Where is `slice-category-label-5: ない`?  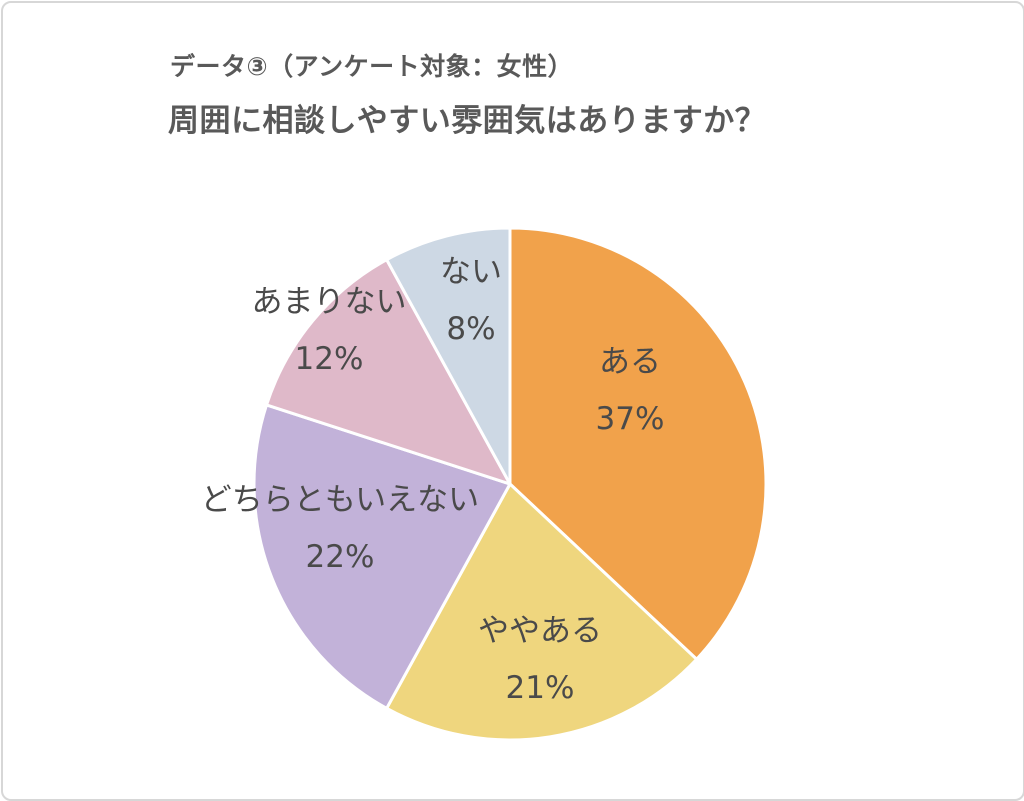 slice-category-label-5: ない is located at coordinates (471, 272).